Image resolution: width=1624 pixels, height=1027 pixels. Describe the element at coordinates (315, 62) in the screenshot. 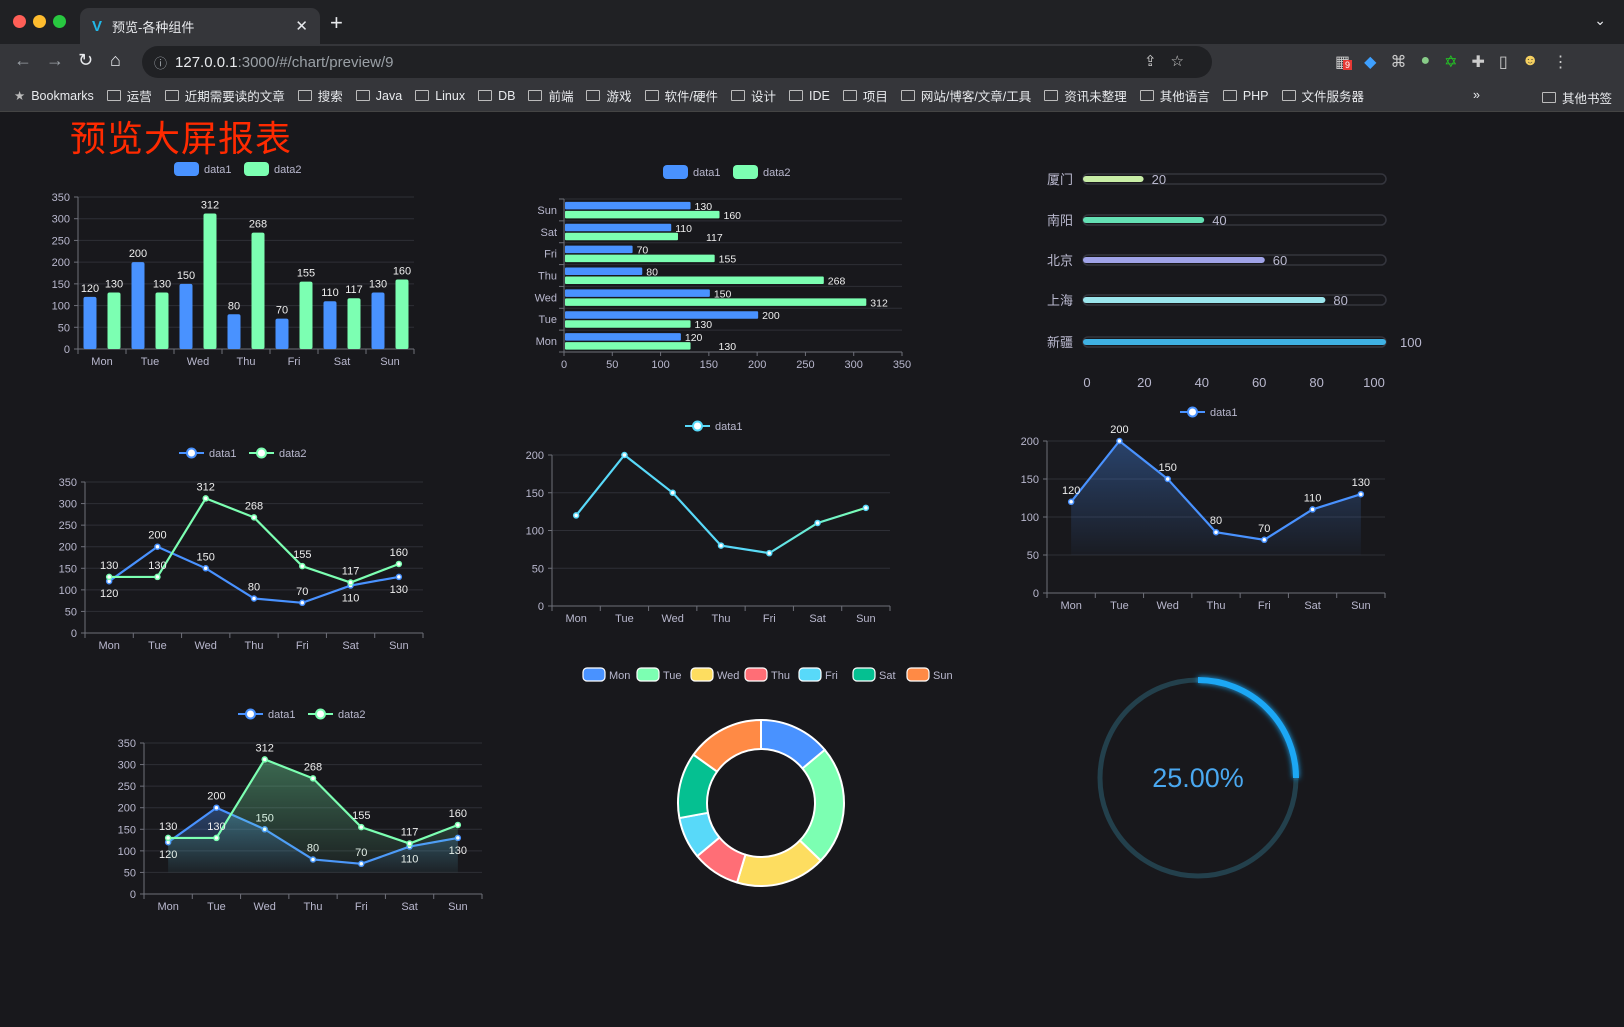

I see `url-path: :3000/#/chart/preview/9` at that location.